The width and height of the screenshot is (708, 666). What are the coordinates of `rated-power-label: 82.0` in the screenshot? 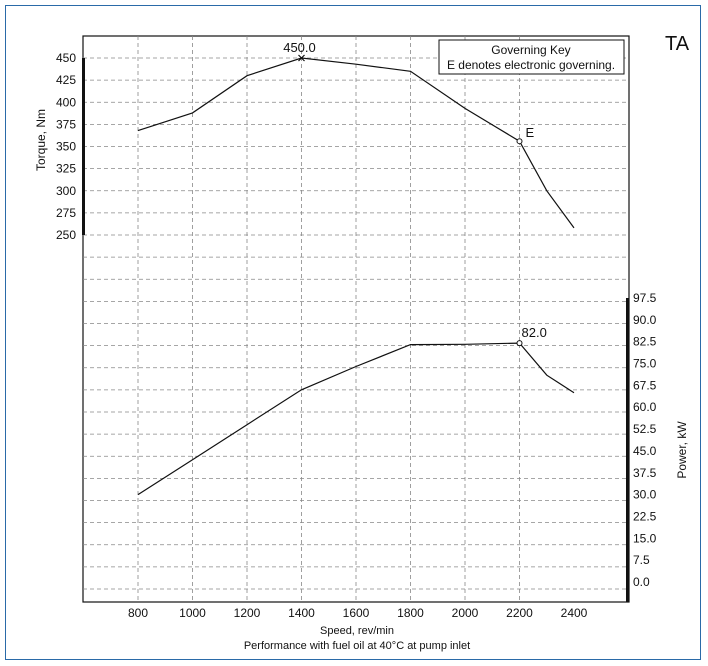 It's located at (534, 332).